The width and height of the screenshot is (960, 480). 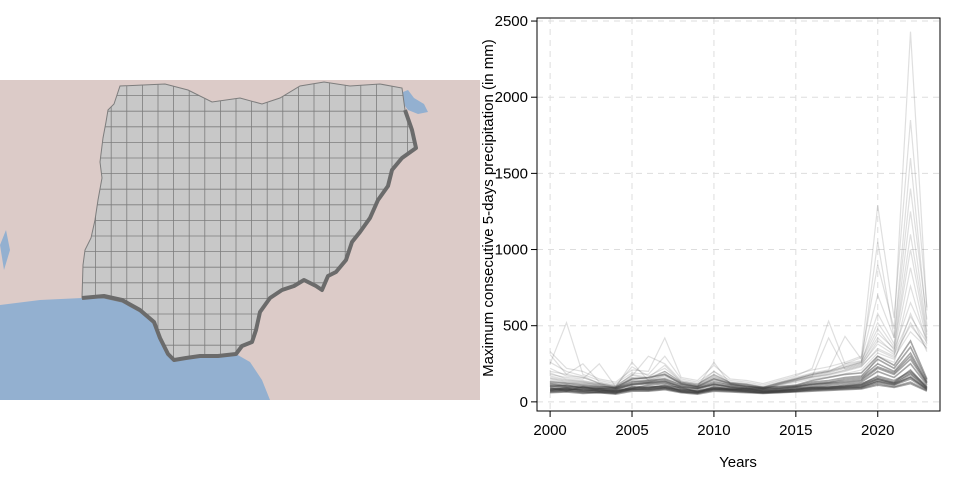 I want to click on ocean, so click(x=135, y=349).